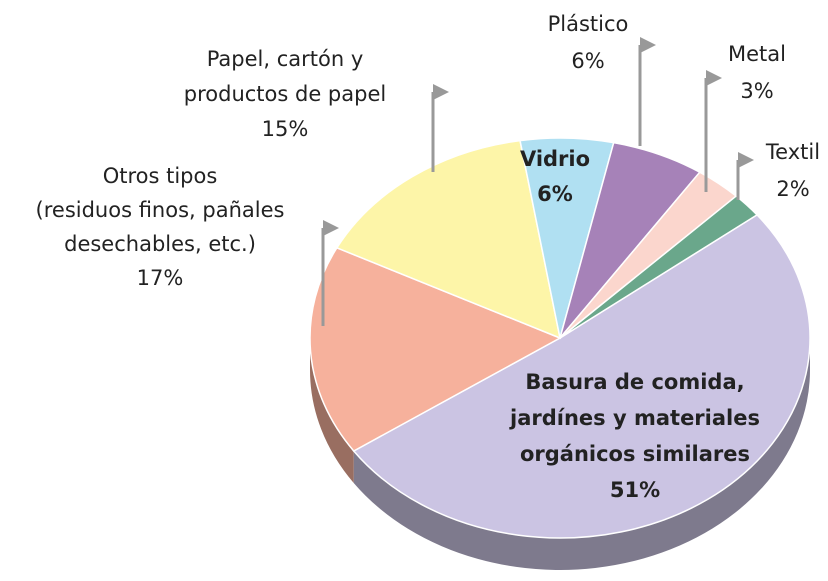 The height and width of the screenshot is (581, 828). Describe the element at coordinates (285, 94) in the screenshot. I see `slice-label: productos de papel` at that location.